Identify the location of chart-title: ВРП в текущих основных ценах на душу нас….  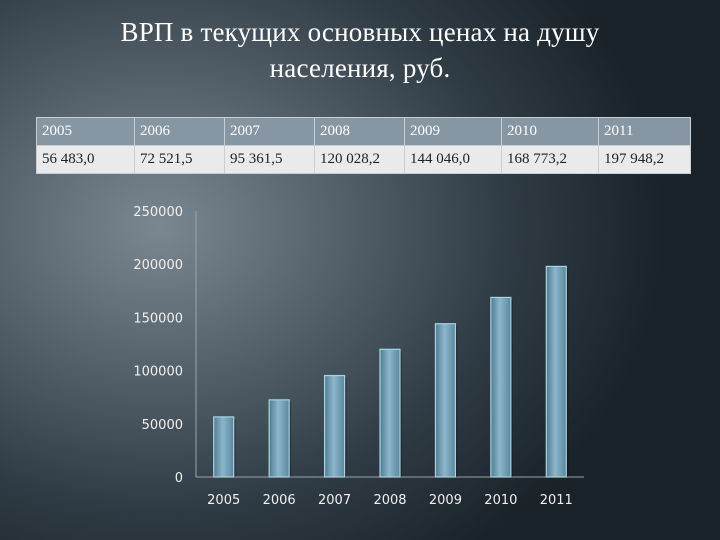
(360, 50).